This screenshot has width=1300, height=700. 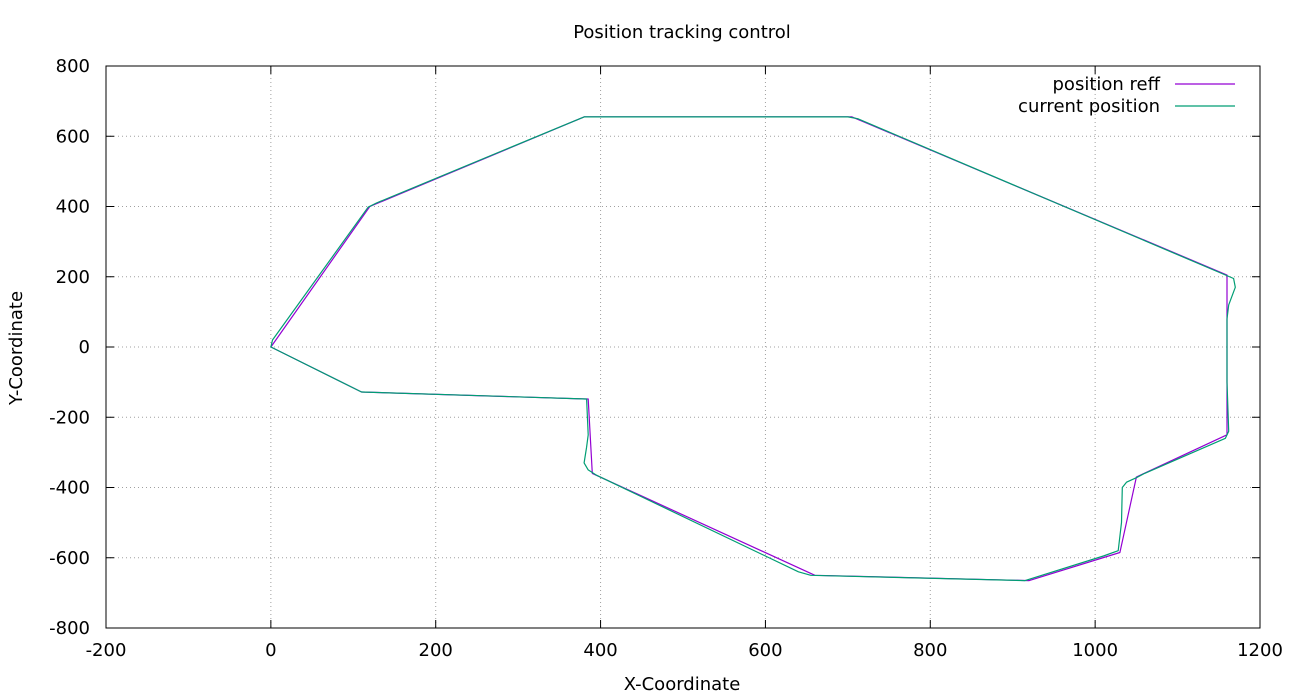 What do you see at coordinates (73, 277) in the screenshot?
I see `y-tick-label: 200` at bounding box center [73, 277].